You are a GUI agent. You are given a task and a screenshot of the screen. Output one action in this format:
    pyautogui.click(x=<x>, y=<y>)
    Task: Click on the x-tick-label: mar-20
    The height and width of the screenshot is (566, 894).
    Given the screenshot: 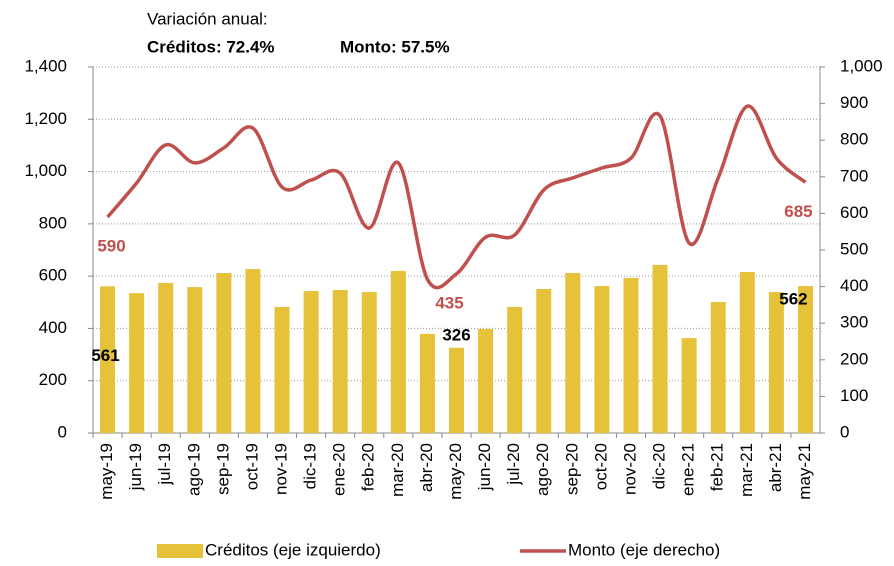 What is the action you would take?
    pyautogui.click(x=397, y=470)
    